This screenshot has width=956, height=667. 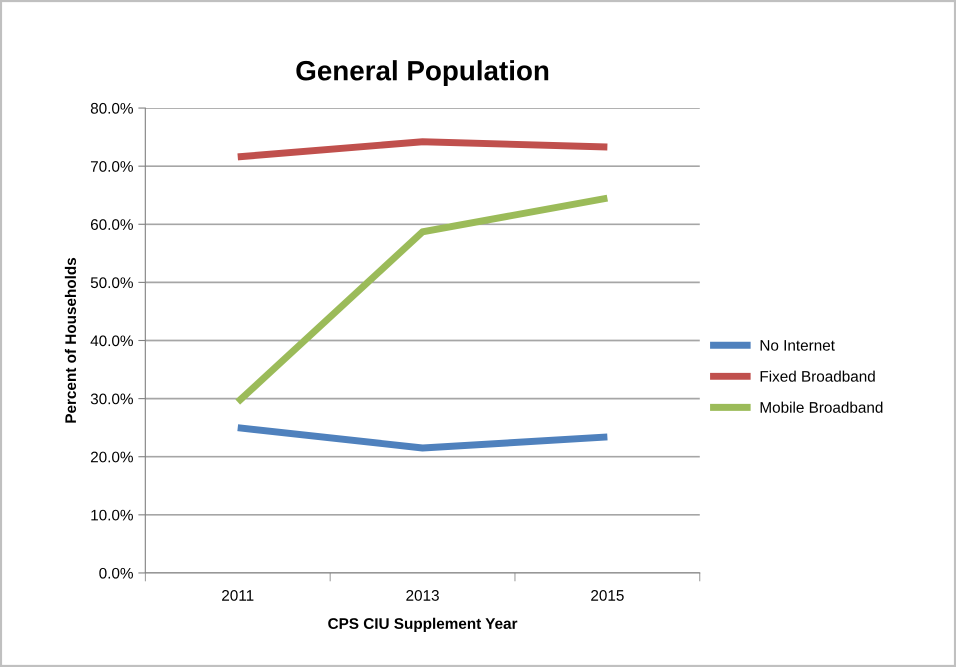 I want to click on x-tick-label: 2015, so click(x=607, y=595).